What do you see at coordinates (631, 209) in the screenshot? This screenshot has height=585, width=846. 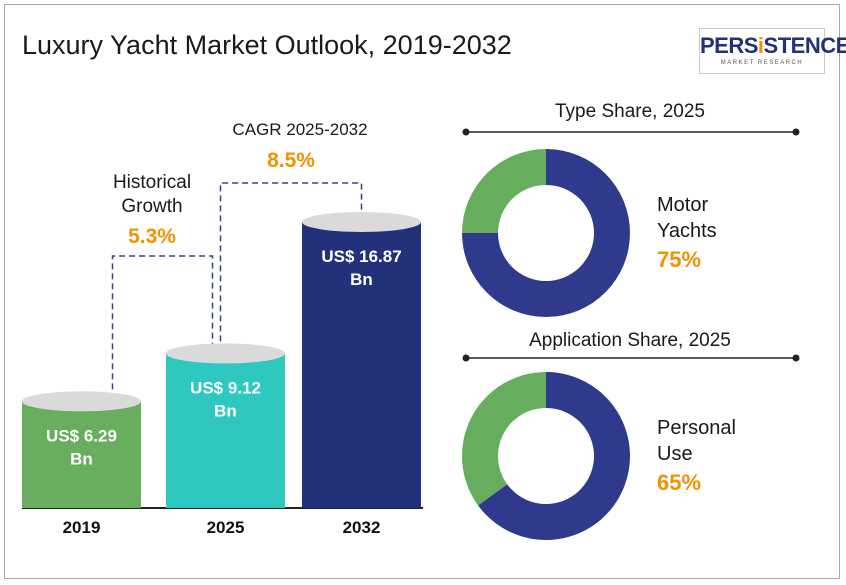 I see `type-share-chart: Type Share, 2025 Motor Yachts 75%` at bounding box center [631, 209].